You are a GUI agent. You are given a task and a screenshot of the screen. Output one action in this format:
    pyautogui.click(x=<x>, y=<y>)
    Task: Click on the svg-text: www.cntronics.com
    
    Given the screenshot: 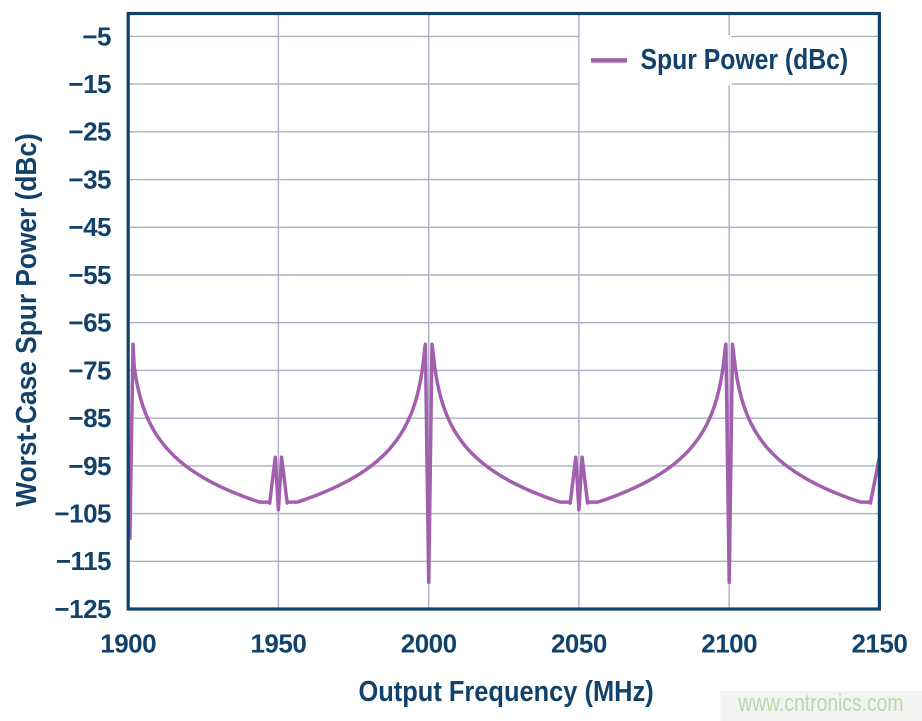 What is the action you would take?
    pyautogui.click(x=820, y=703)
    